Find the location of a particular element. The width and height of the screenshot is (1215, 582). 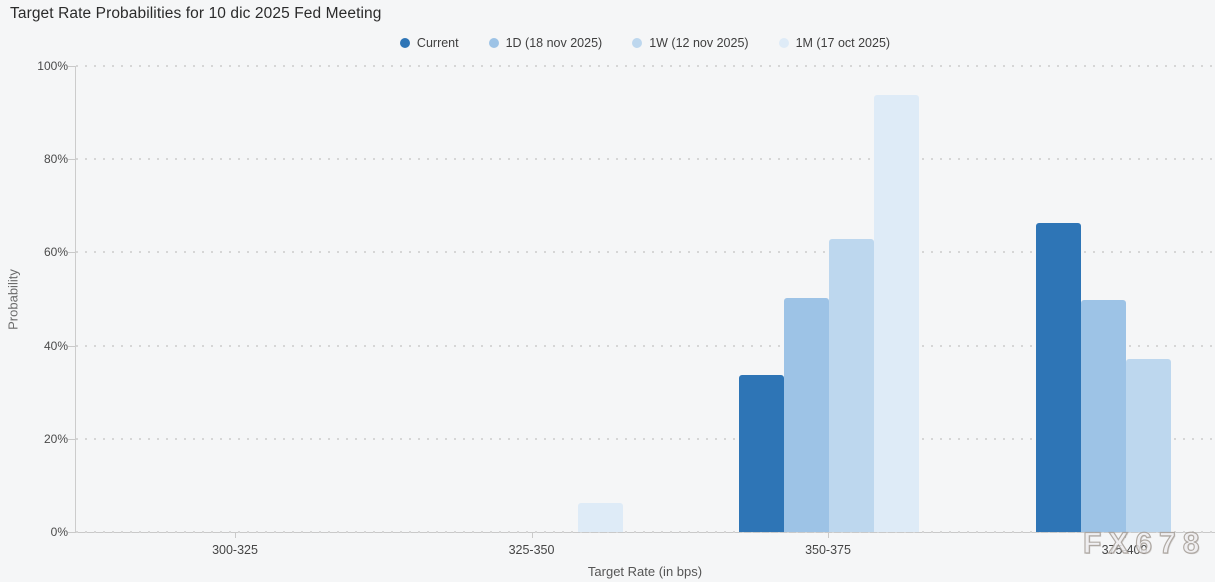

legend-item-current: Current is located at coordinates (429, 43).